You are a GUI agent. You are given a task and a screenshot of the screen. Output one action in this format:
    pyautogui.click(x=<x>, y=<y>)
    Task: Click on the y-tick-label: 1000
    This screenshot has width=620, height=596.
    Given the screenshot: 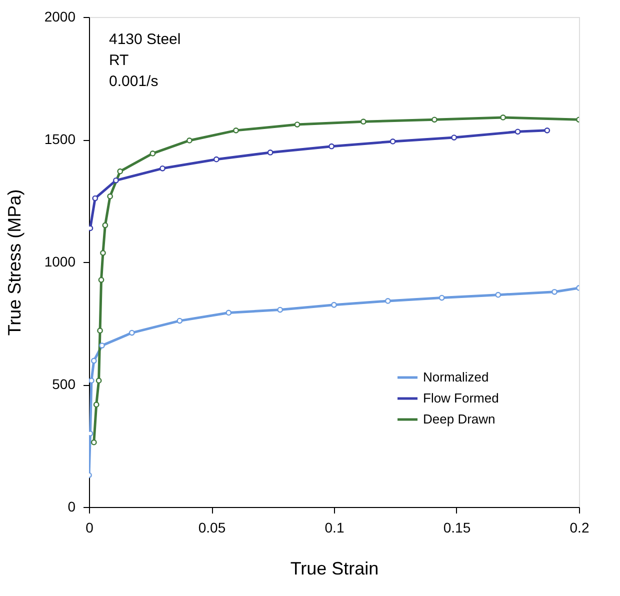 What is the action you would take?
    pyautogui.click(x=60, y=262)
    